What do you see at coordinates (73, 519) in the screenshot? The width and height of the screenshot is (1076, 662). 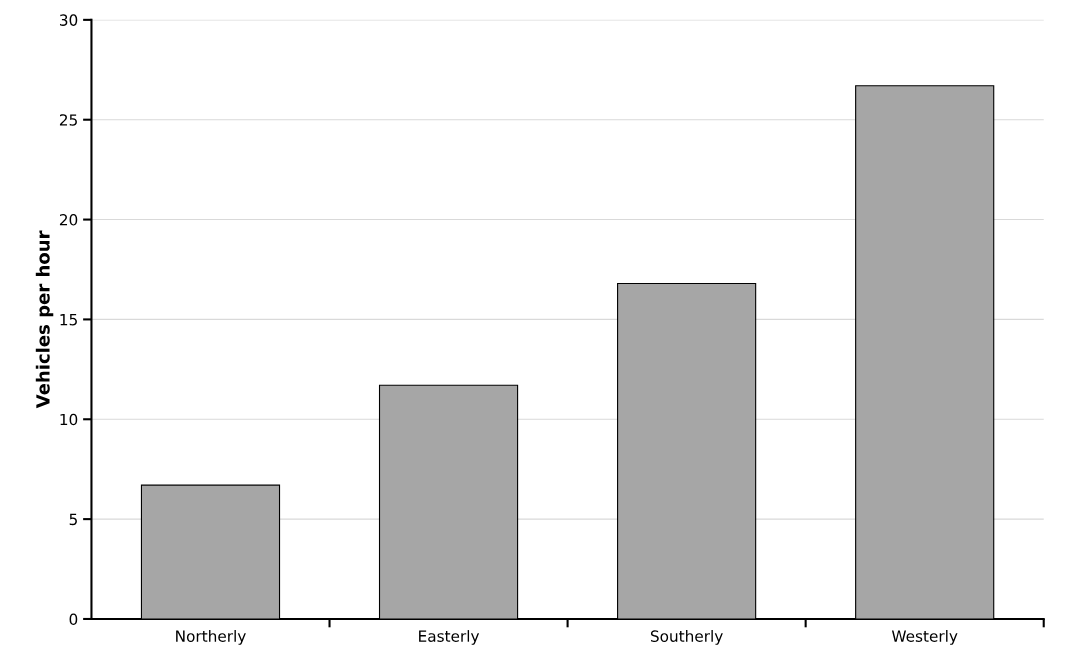 I see `y-tick-label: 5` at bounding box center [73, 519].